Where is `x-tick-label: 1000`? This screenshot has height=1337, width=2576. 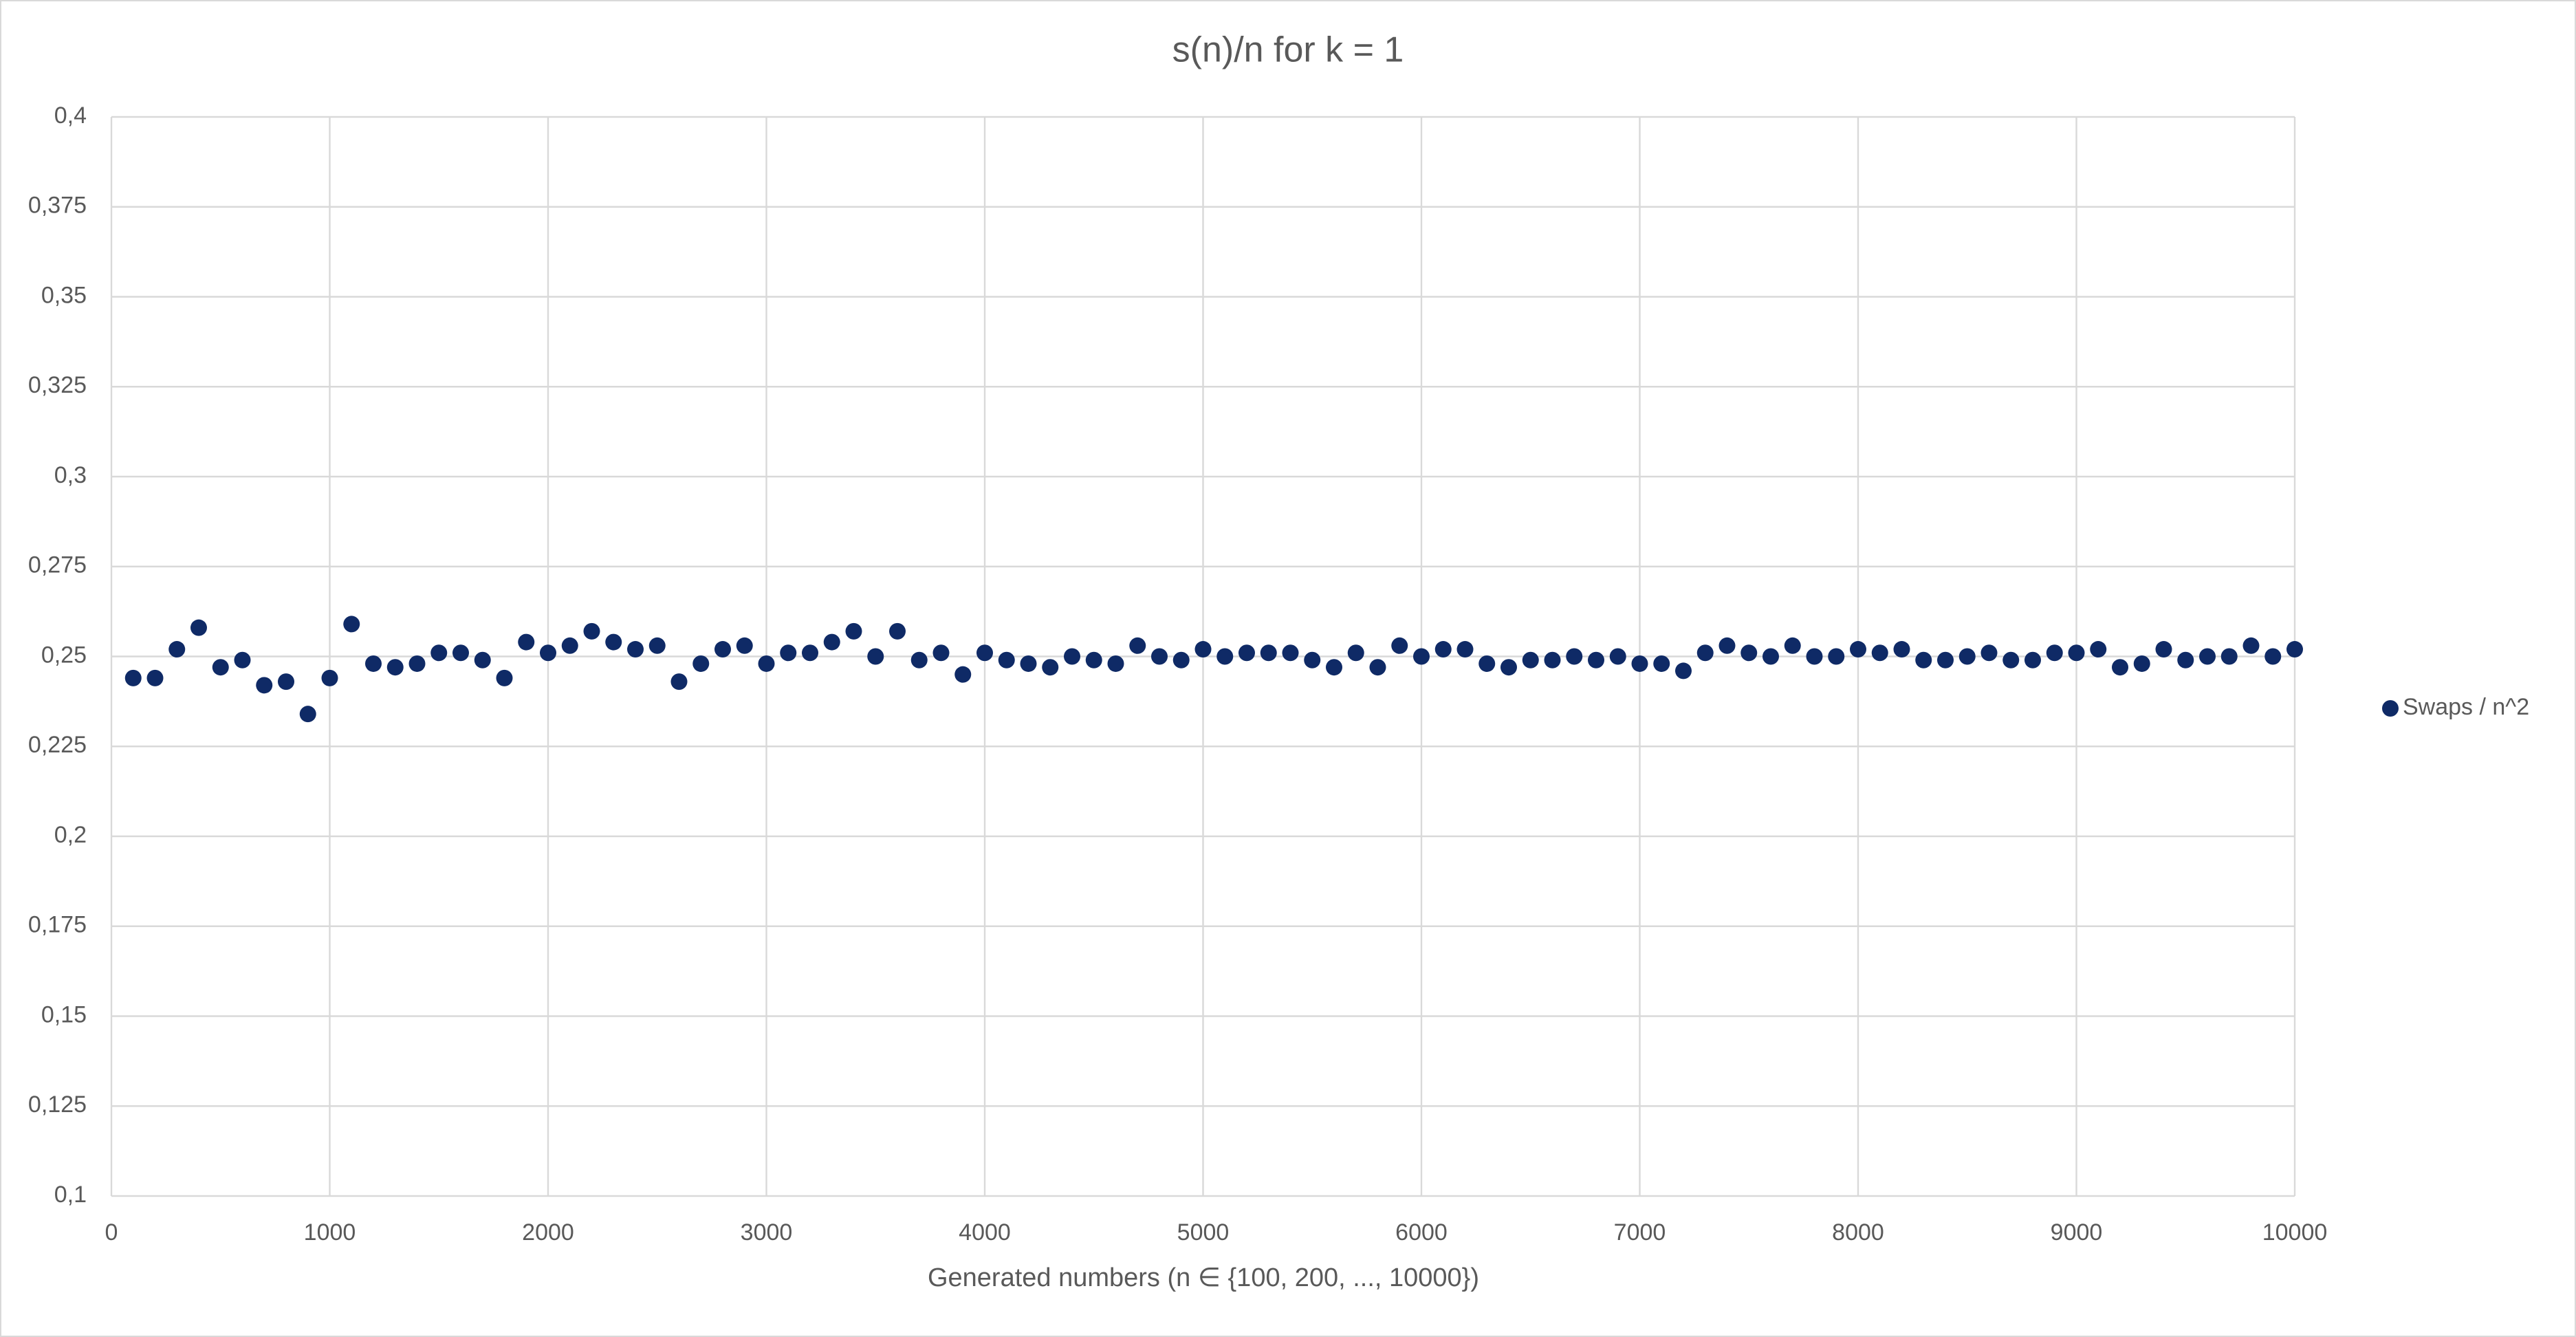
x-tick-label: 1000 is located at coordinates (330, 1232).